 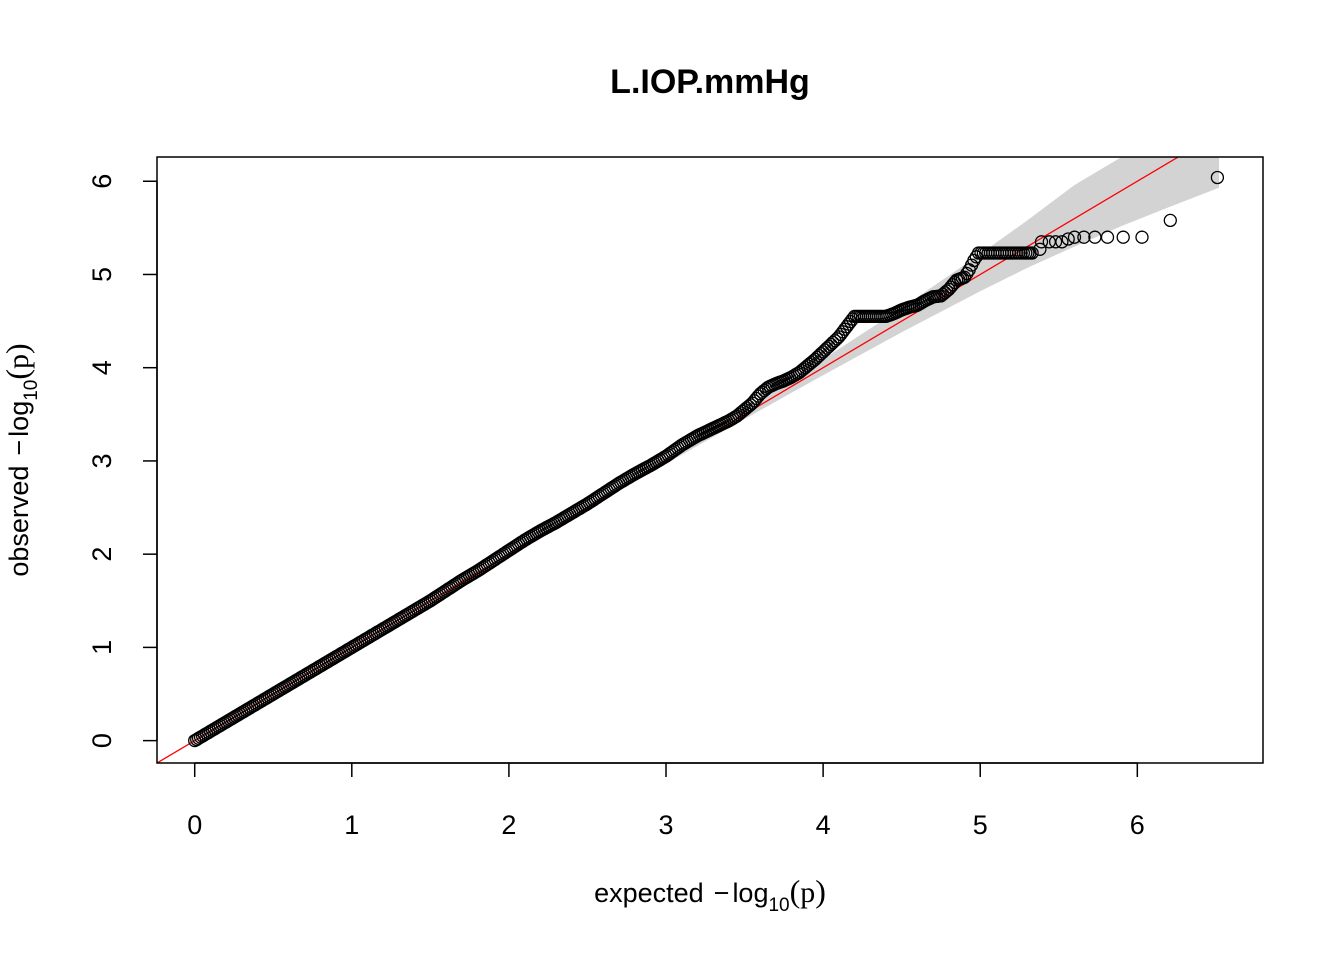 What do you see at coordinates (102, 740) in the screenshot?
I see `y-tick-label: 0` at bounding box center [102, 740].